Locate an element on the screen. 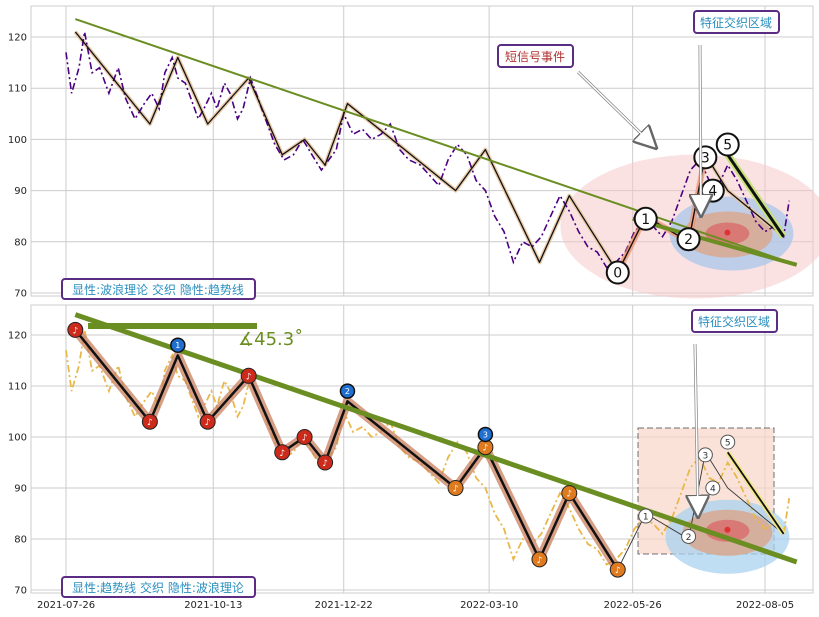 Image resolution: width=819 pixels, height=617 pixels. top-legend-box is located at coordinates (158, 289).